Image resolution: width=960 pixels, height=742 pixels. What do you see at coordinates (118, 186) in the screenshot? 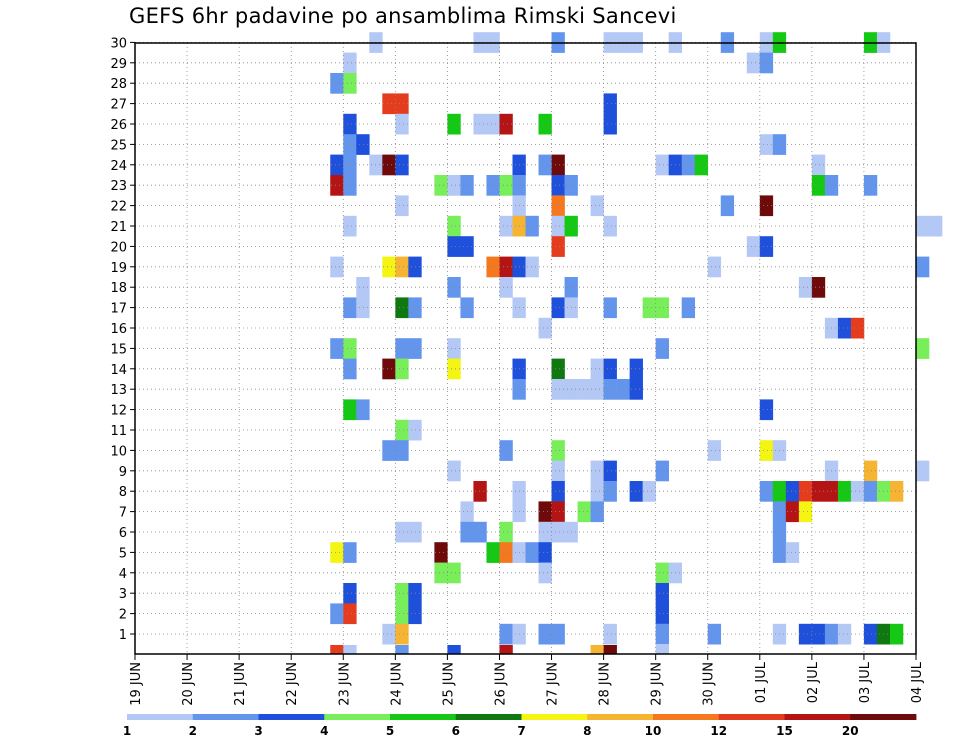
I see `y-tick-label: 23` at bounding box center [118, 186].